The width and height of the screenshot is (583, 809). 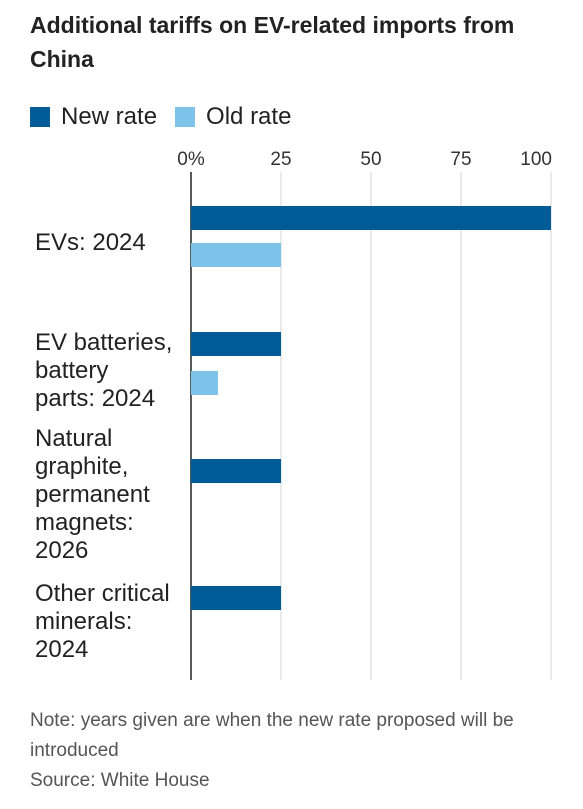 I want to click on legend-label-old-rate: Old rate, so click(x=249, y=116).